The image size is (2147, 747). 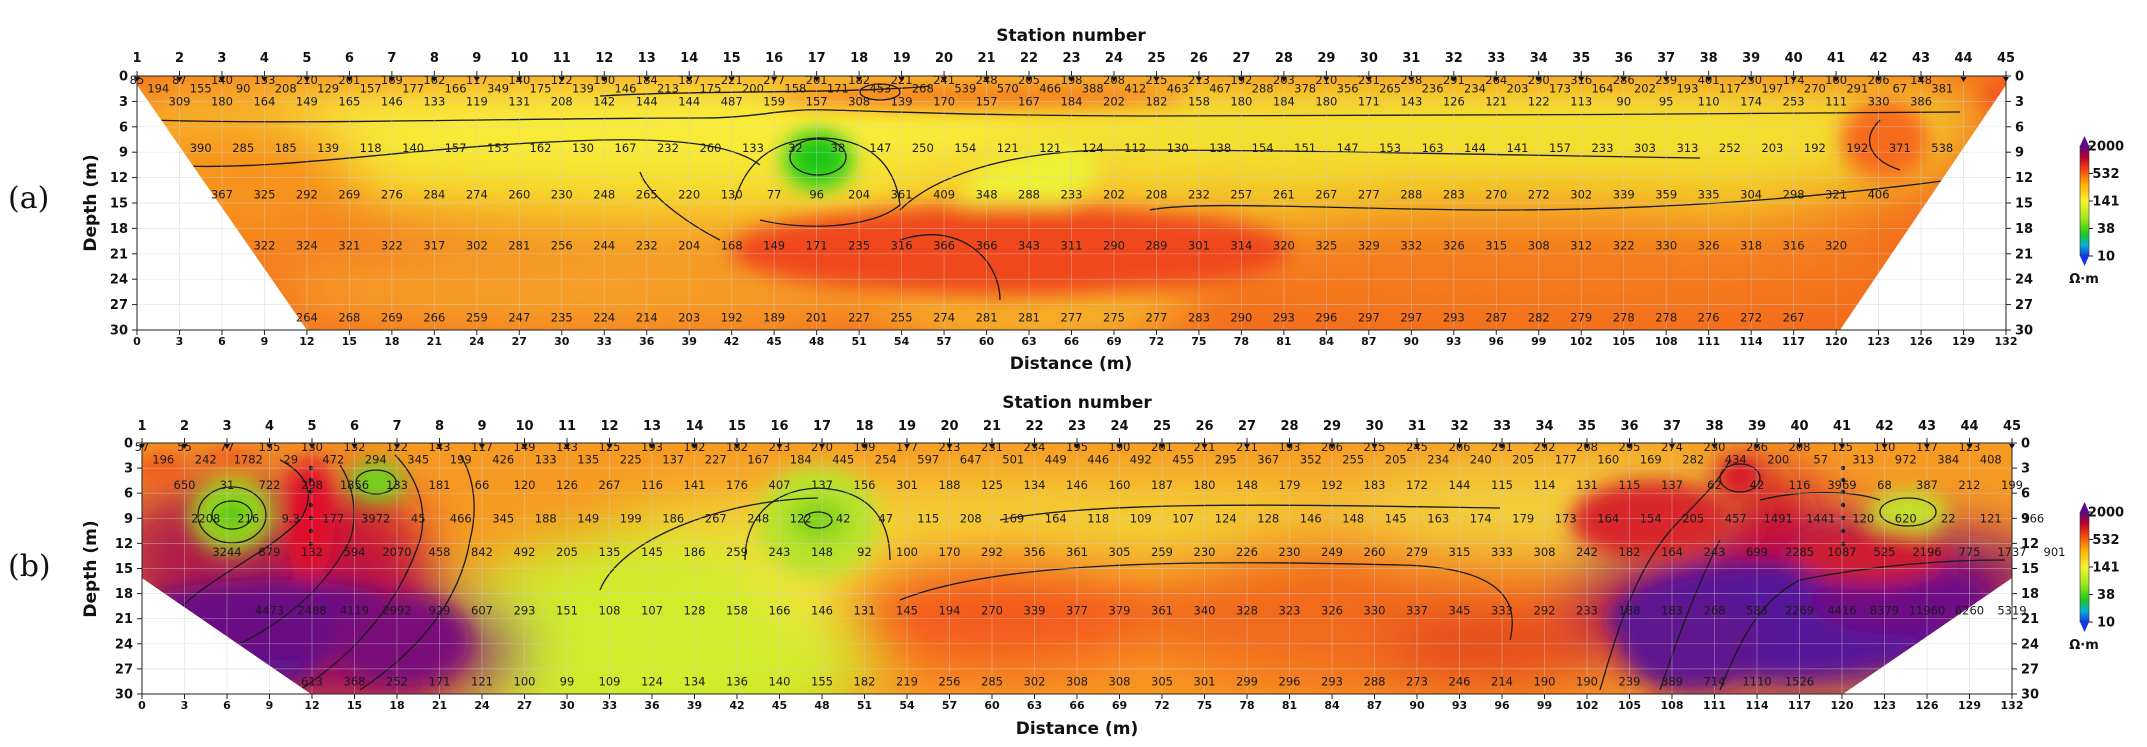 What do you see at coordinates (1417, 447) in the screenshot?
I see `resistivity-value: 245` at bounding box center [1417, 447].